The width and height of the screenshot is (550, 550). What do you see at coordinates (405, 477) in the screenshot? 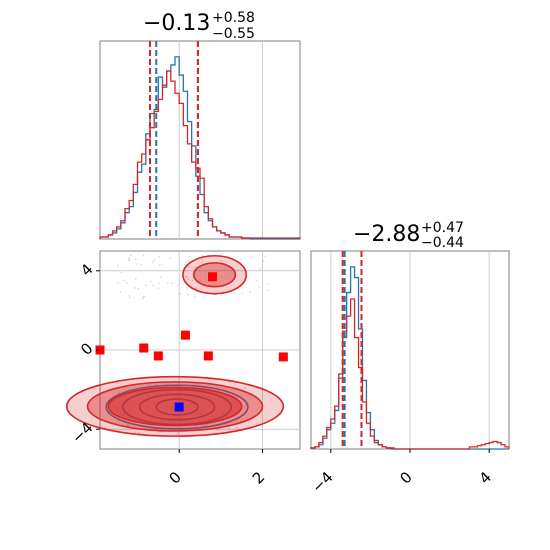
I see `x1-xtick-label: 0` at bounding box center [405, 477].